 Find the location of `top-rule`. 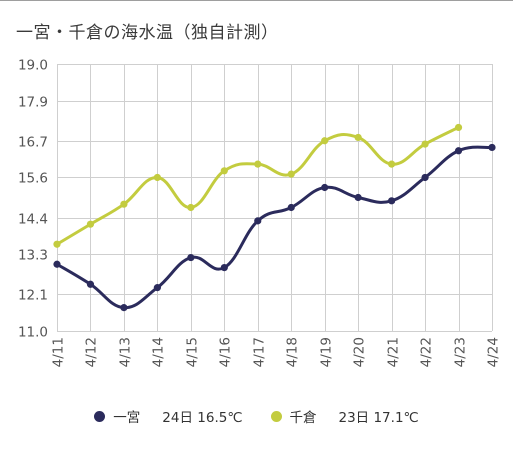

top-rule is located at coordinates (256, 0).